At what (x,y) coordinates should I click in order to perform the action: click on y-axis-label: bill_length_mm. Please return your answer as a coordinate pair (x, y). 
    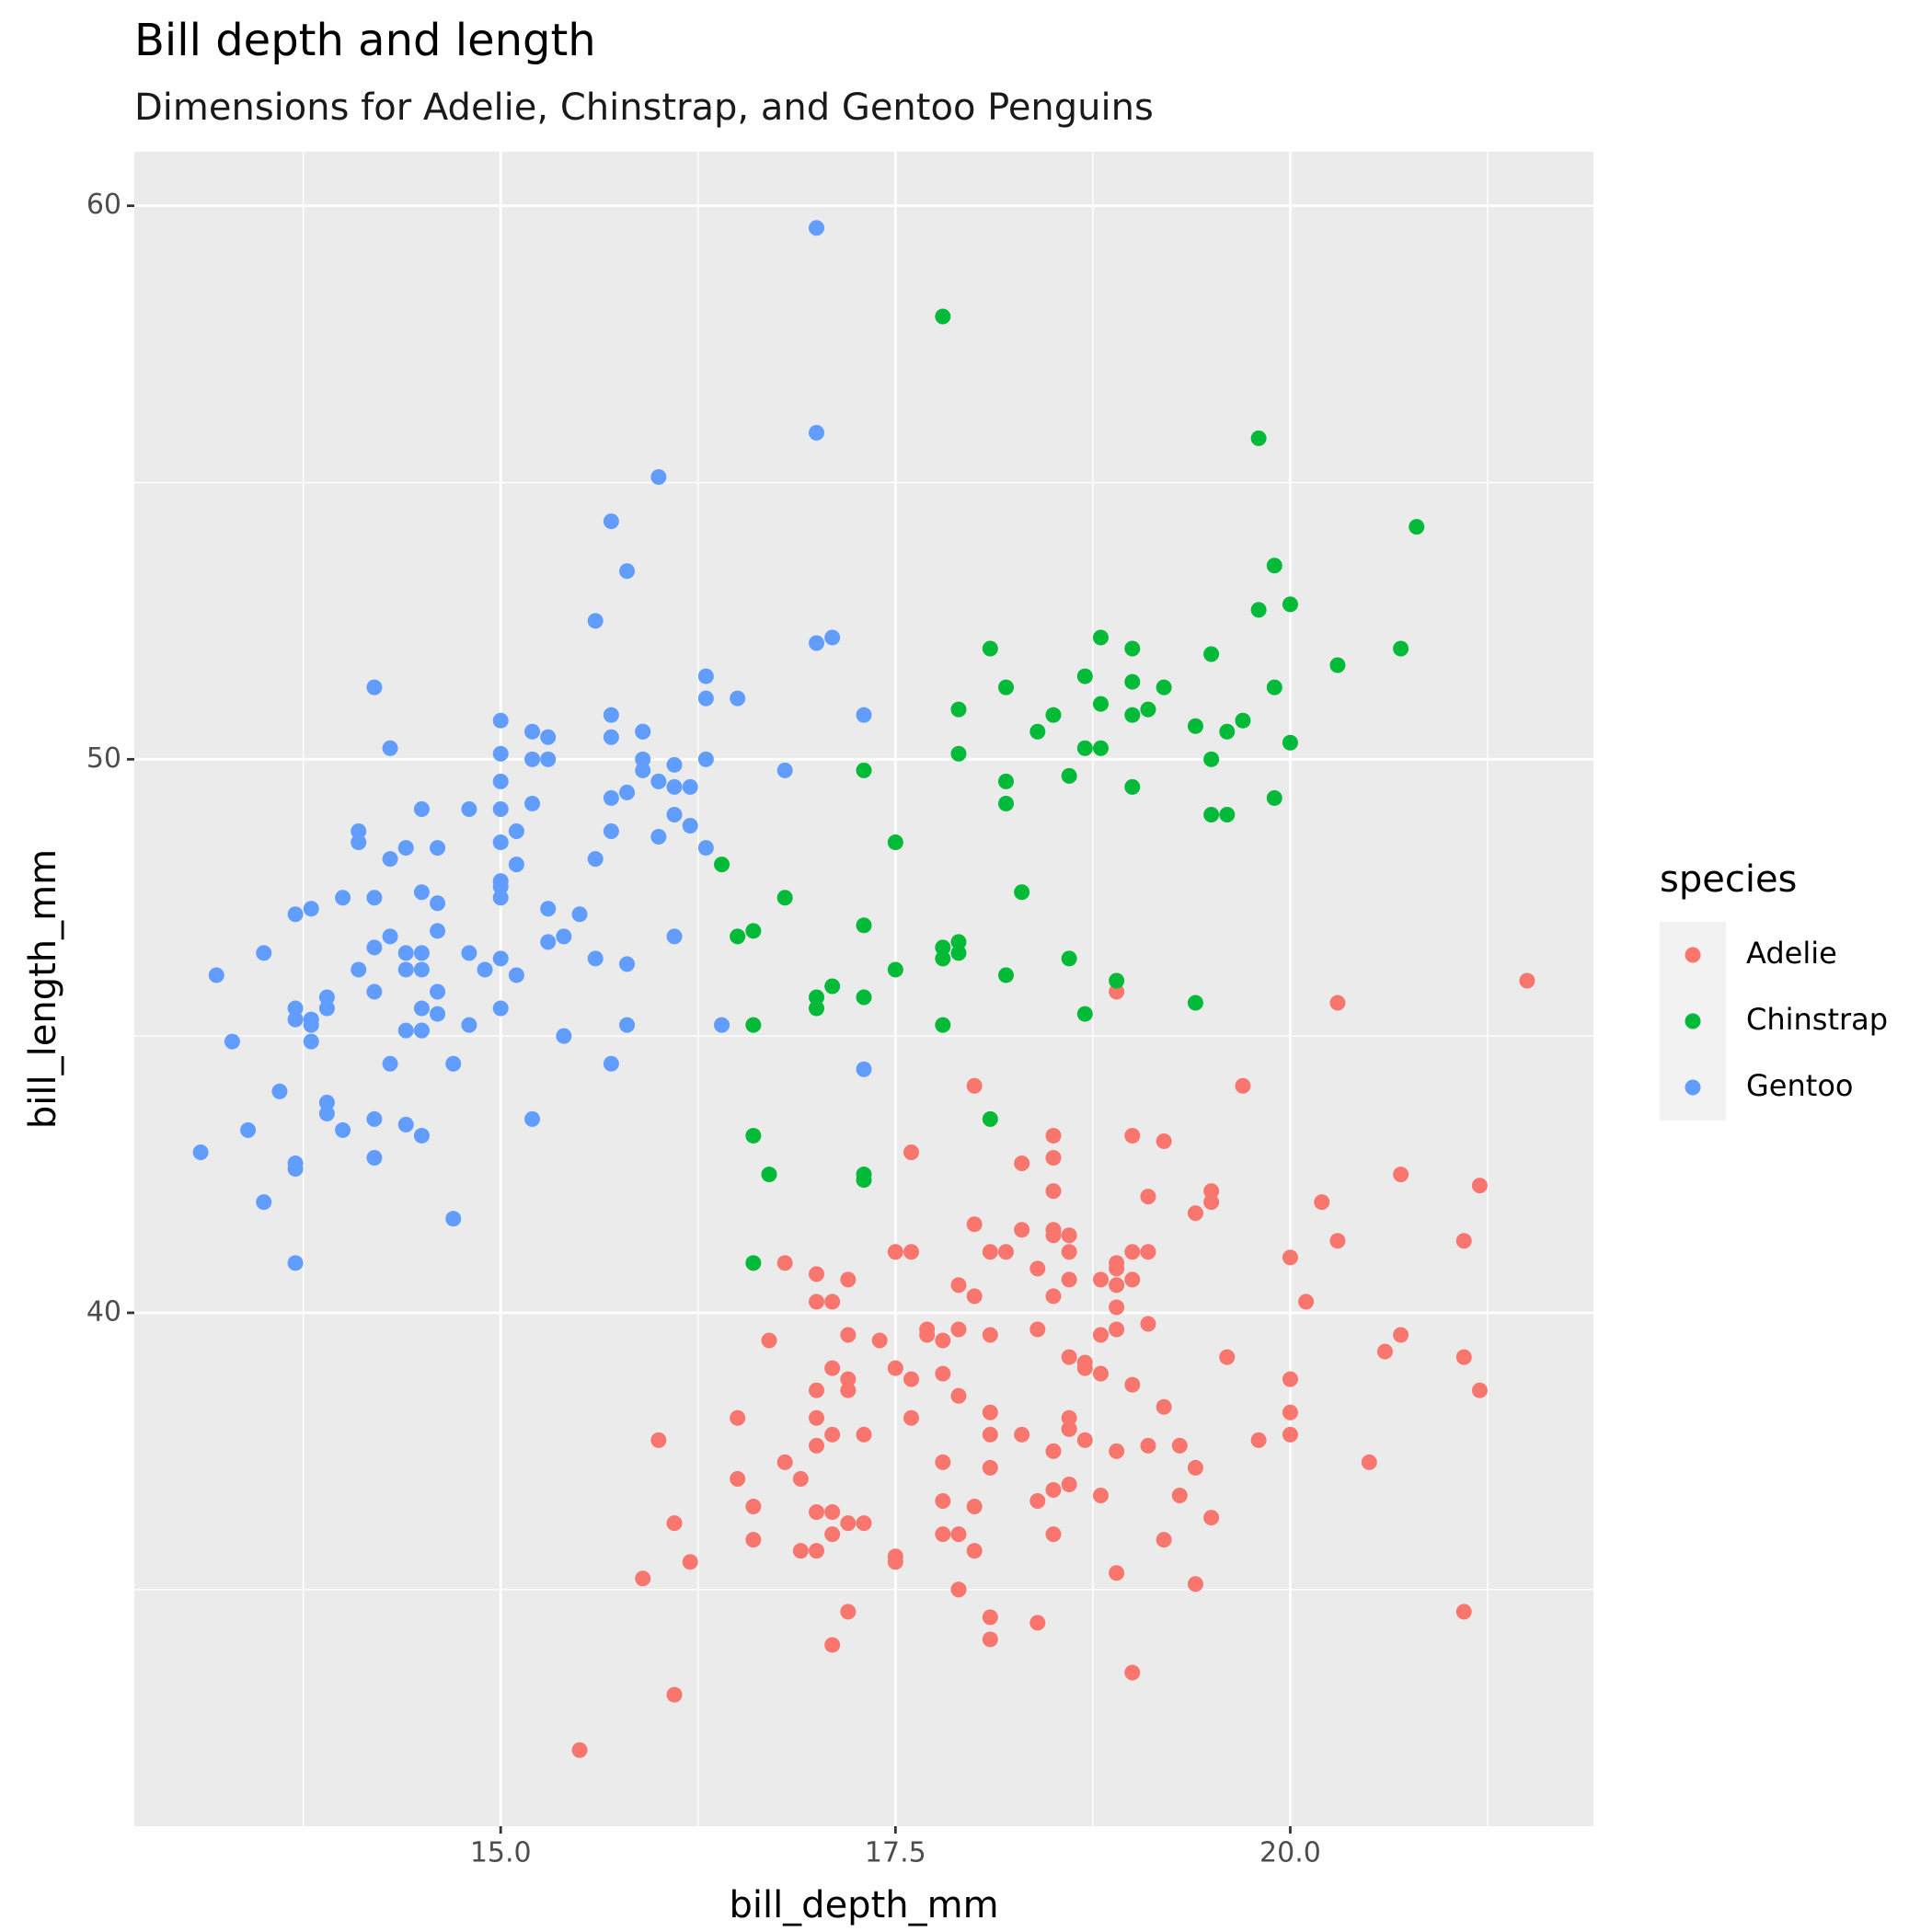
    Looking at the image, I should click on (43, 989).